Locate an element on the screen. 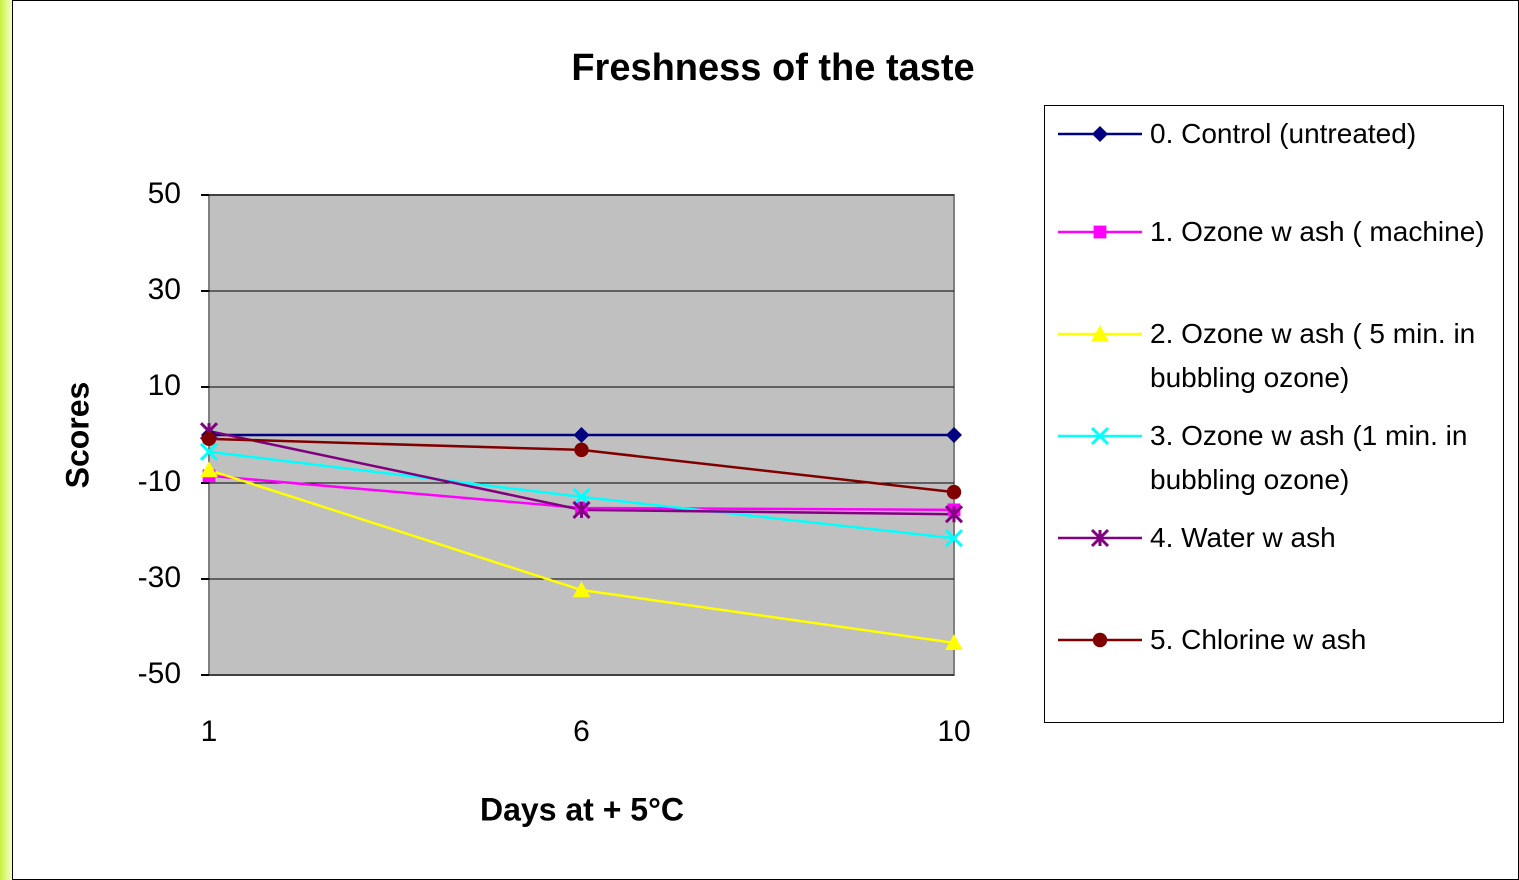 The height and width of the screenshot is (880, 1519). x-tick-label: 1 is located at coordinates (209, 731).